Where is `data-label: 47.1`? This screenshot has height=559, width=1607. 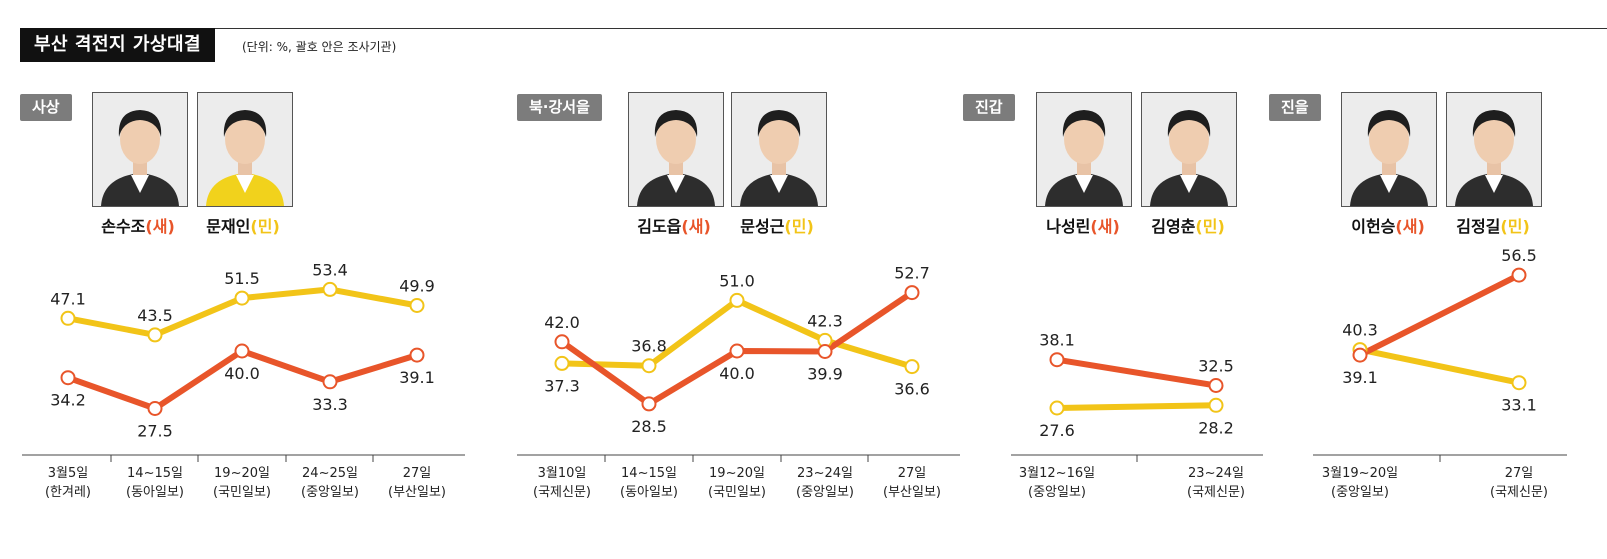 data-label: 47.1 is located at coordinates (68, 298).